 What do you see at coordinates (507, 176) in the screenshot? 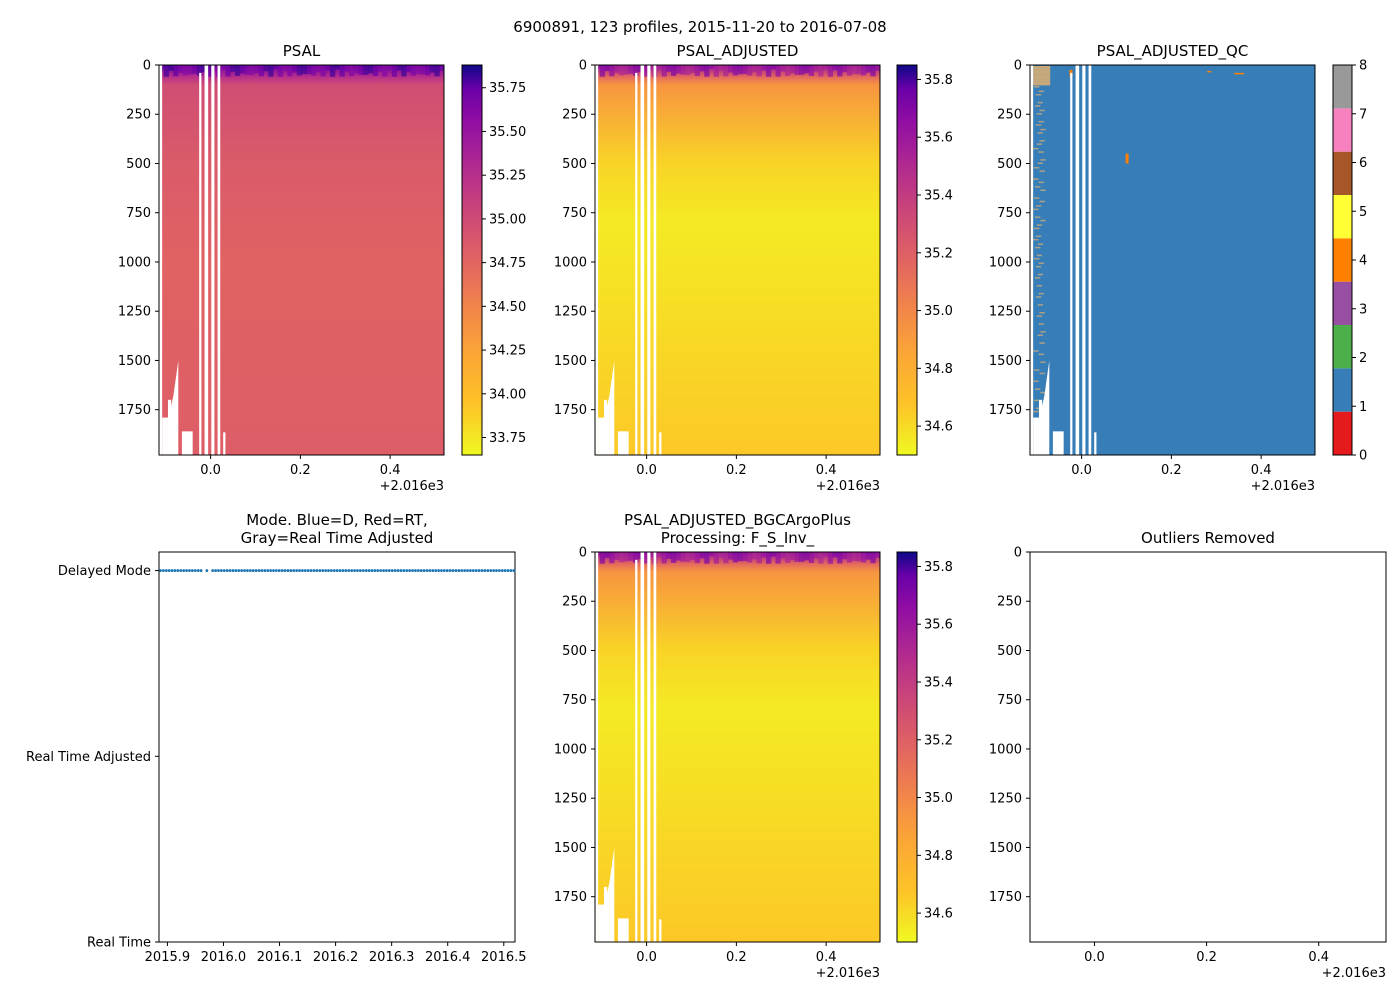
I see `psal-colorbar-label: 35.25` at bounding box center [507, 176].